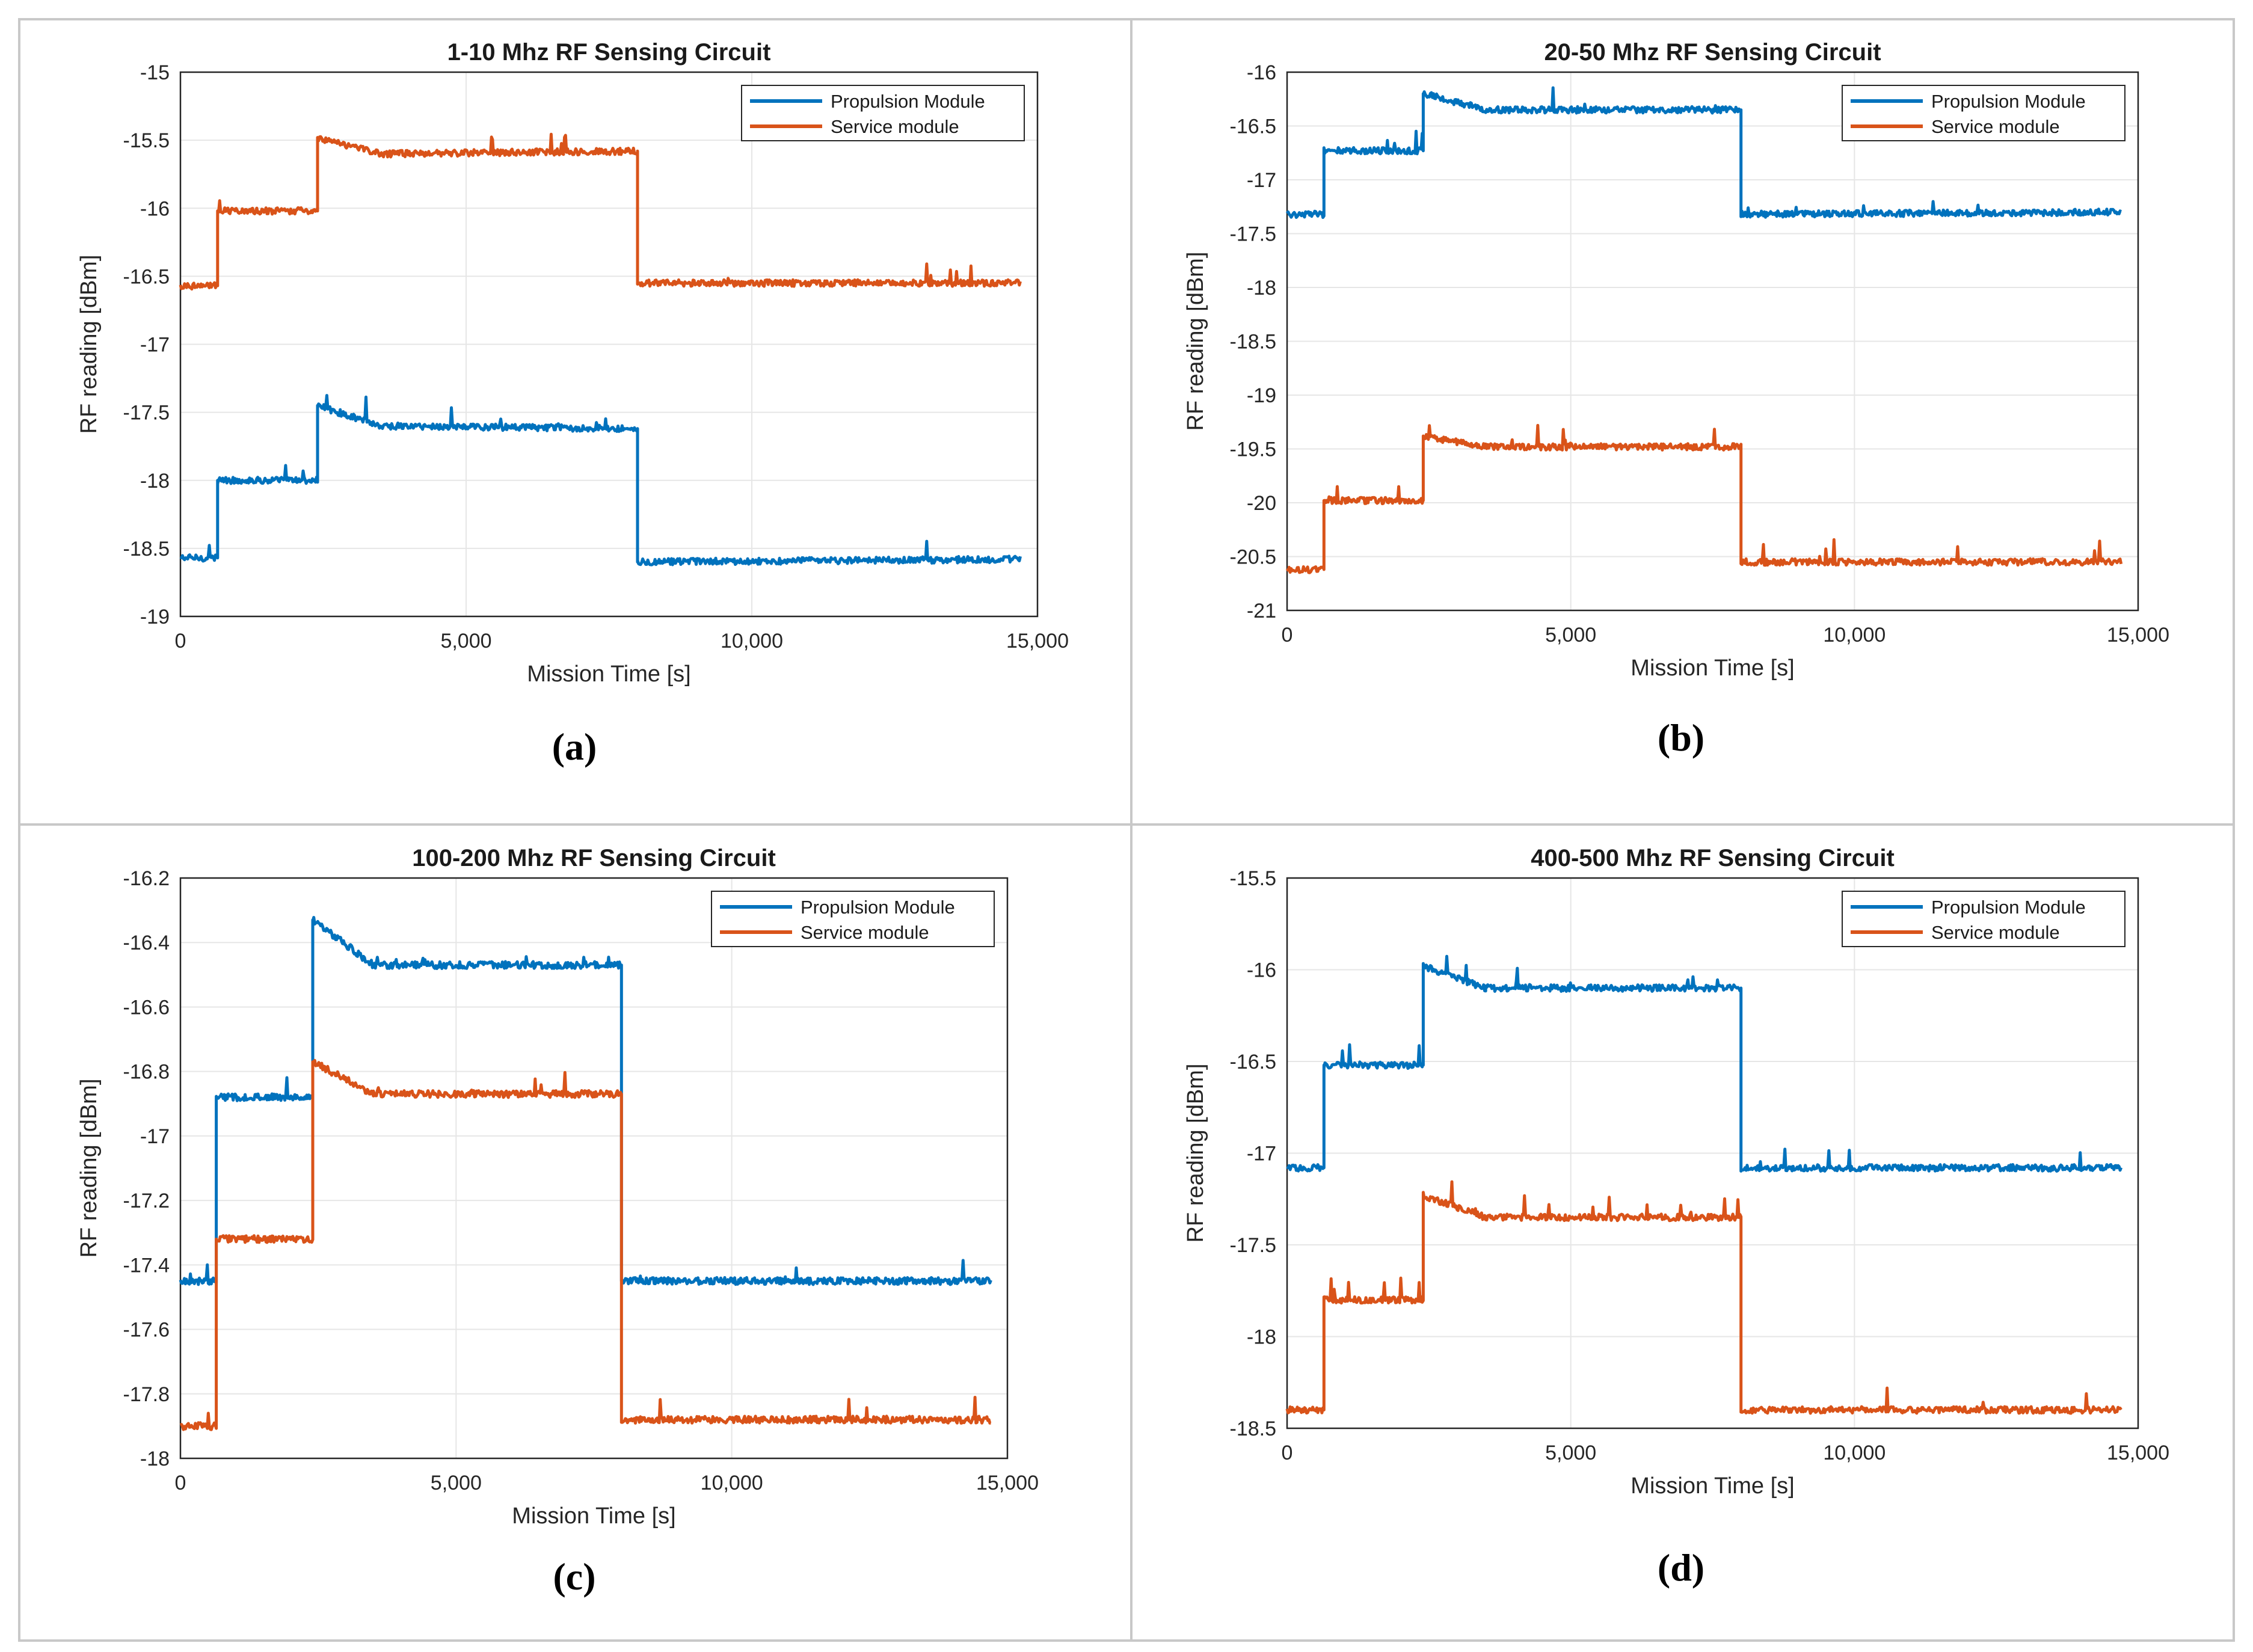 The height and width of the screenshot is (1652, 2253). What do you see at coordinates (180, 641) in the screenshot?
I see `xtick-label-a-0: 0` at bounding box center [180, 641].